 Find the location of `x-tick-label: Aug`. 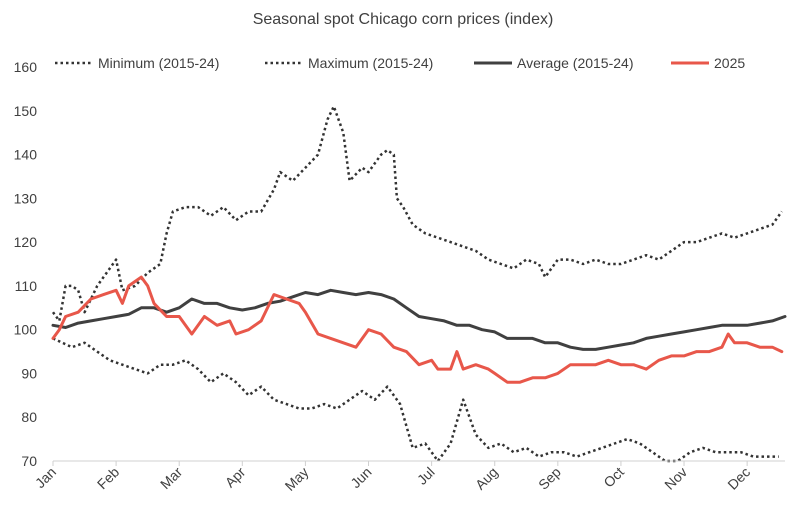

x-tick-label: Aug is located at coordinates (486, 478).